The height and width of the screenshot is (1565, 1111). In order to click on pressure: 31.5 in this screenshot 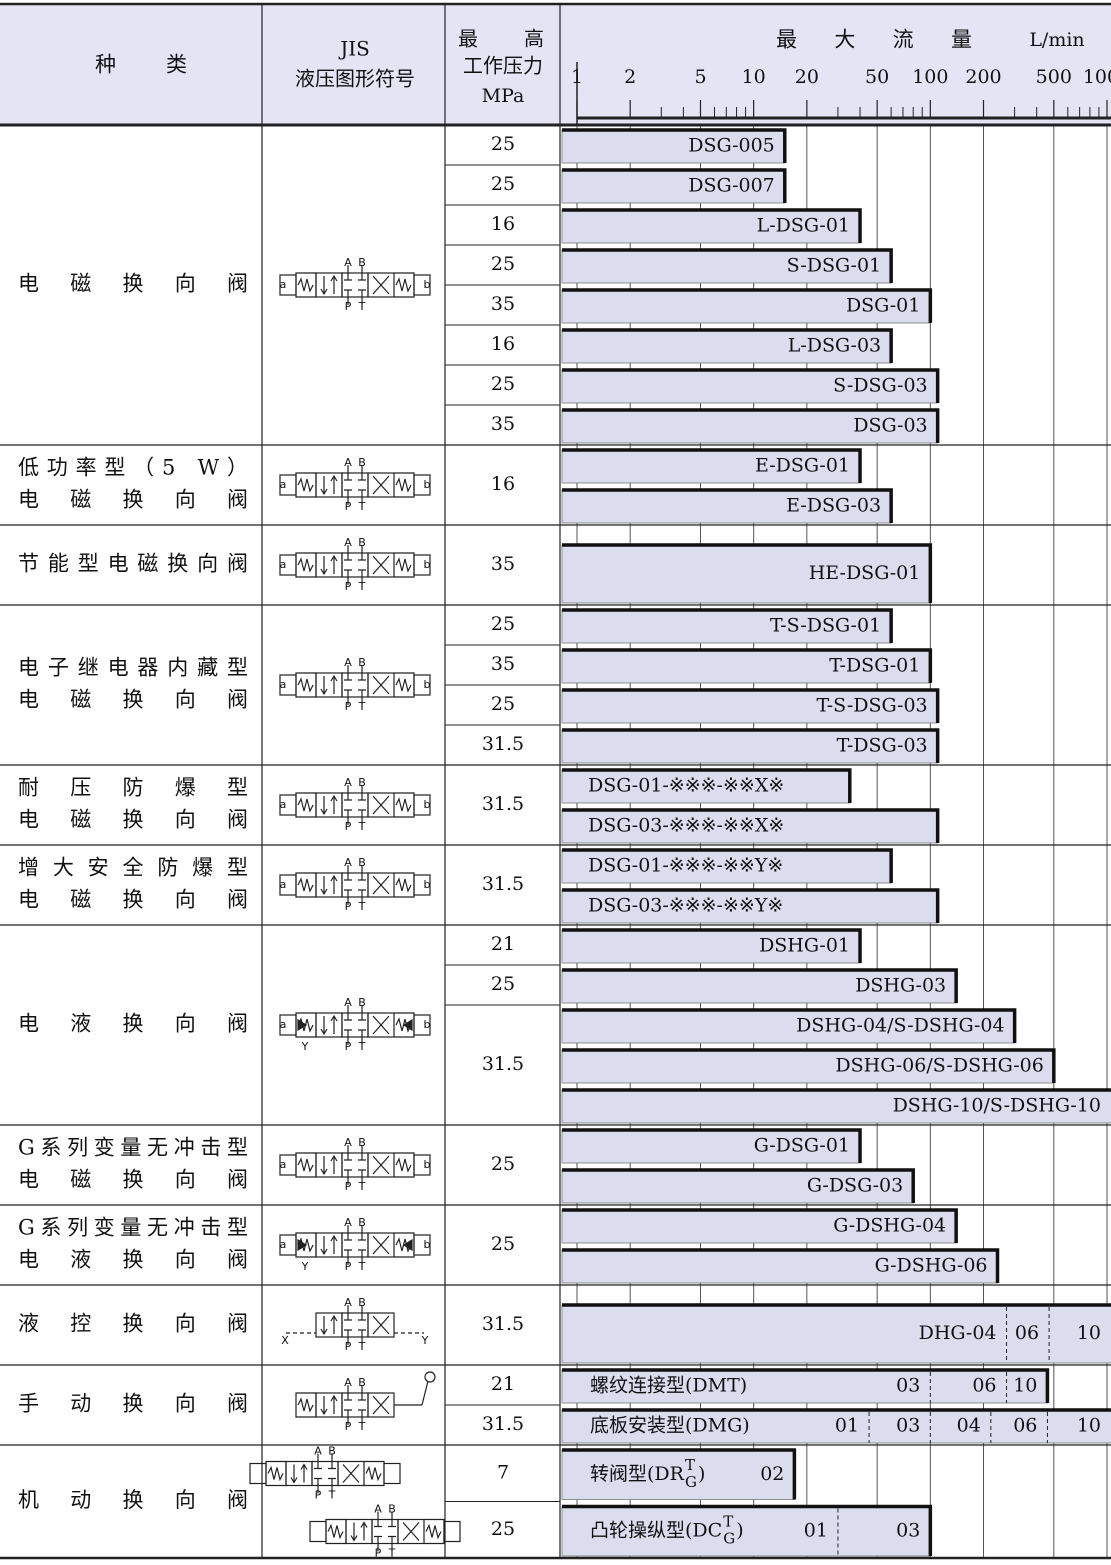, I will do `click(503, 744)`.